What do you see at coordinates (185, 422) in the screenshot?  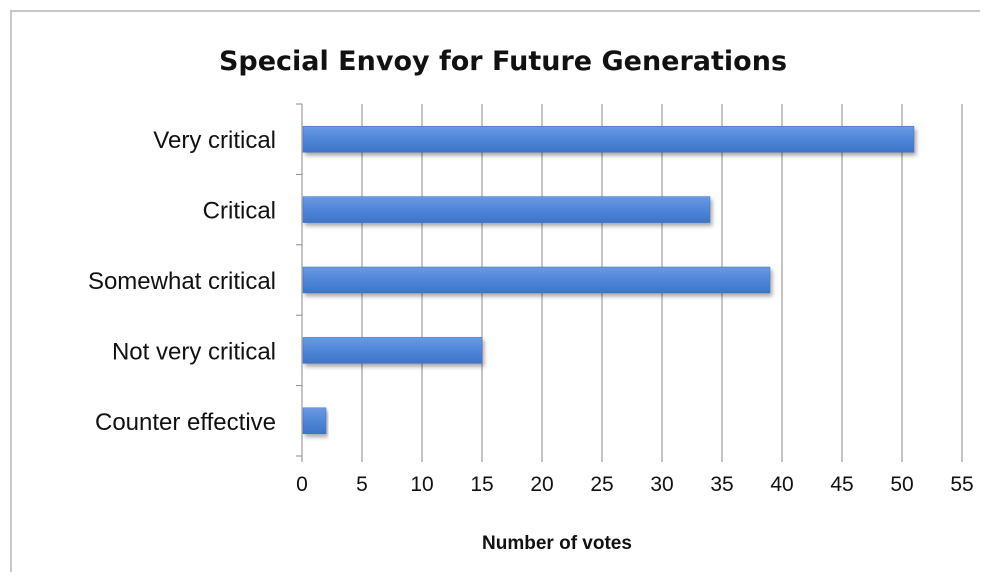 I see `category-label: Counter effective` at bounding box center [185, 422].